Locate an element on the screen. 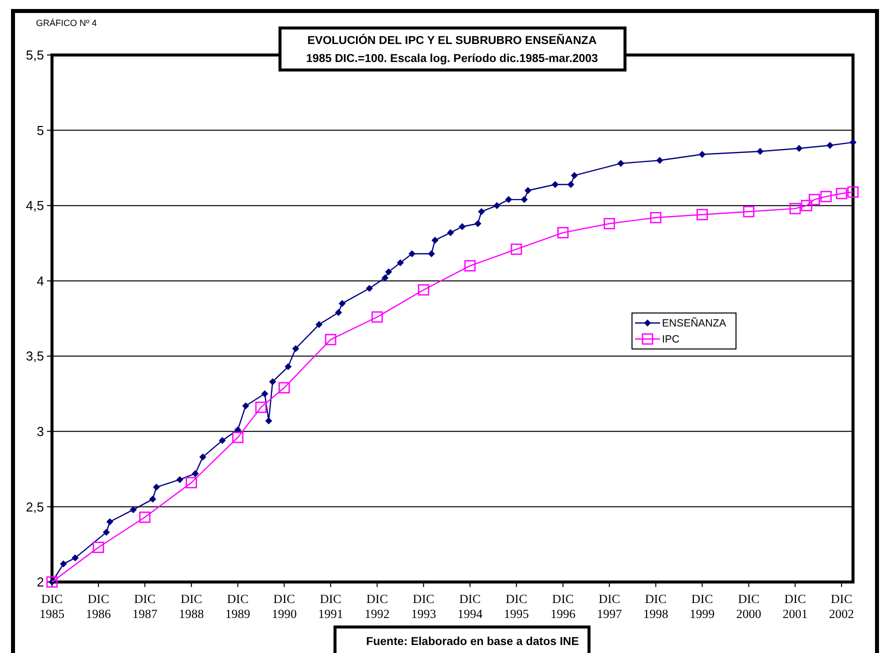 This screenshot has width=880, height=653. x-tick-label: DIC 1993 is located at coordinates (423, 606).